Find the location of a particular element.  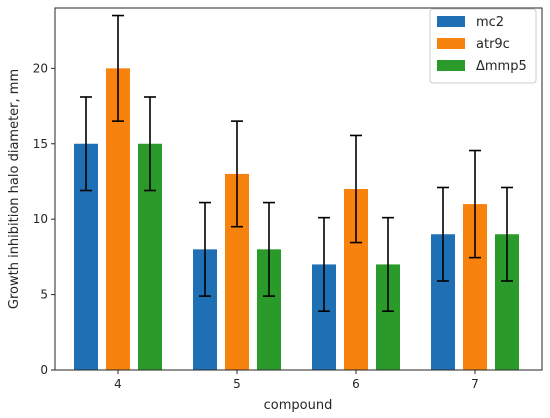

legend-swatch-Δmmp5 is located at coordinates (451, 65).